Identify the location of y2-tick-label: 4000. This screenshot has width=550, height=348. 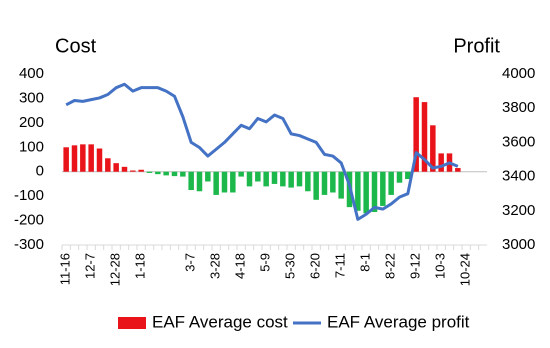
(518, 73).